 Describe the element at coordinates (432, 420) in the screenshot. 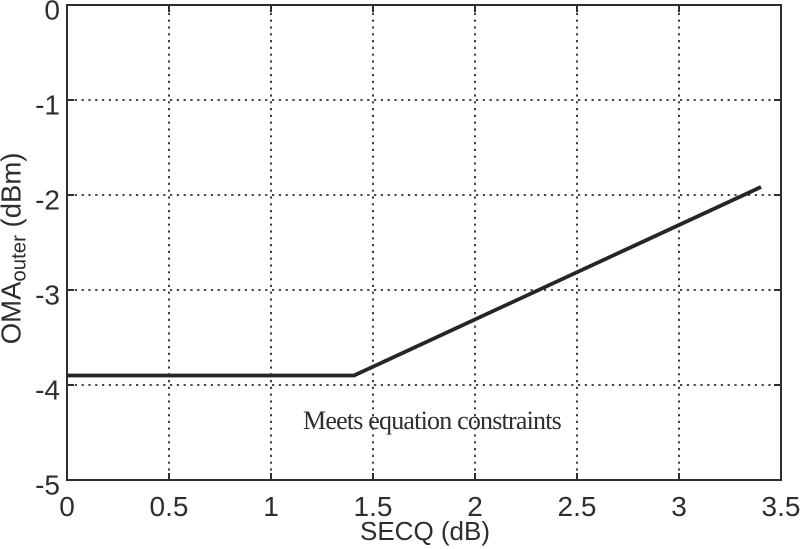

I see `svg-text: Meets equation constraints` at that location.